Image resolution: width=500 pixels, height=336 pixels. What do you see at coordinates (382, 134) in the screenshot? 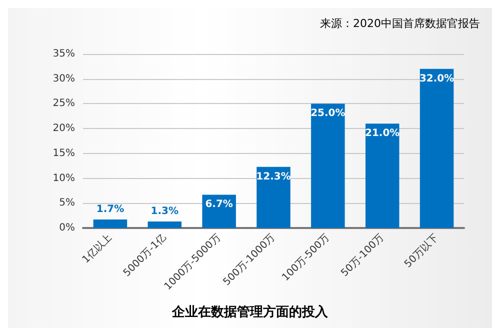
I see `data-label: 21.0%` at bounding box center [382, 134].